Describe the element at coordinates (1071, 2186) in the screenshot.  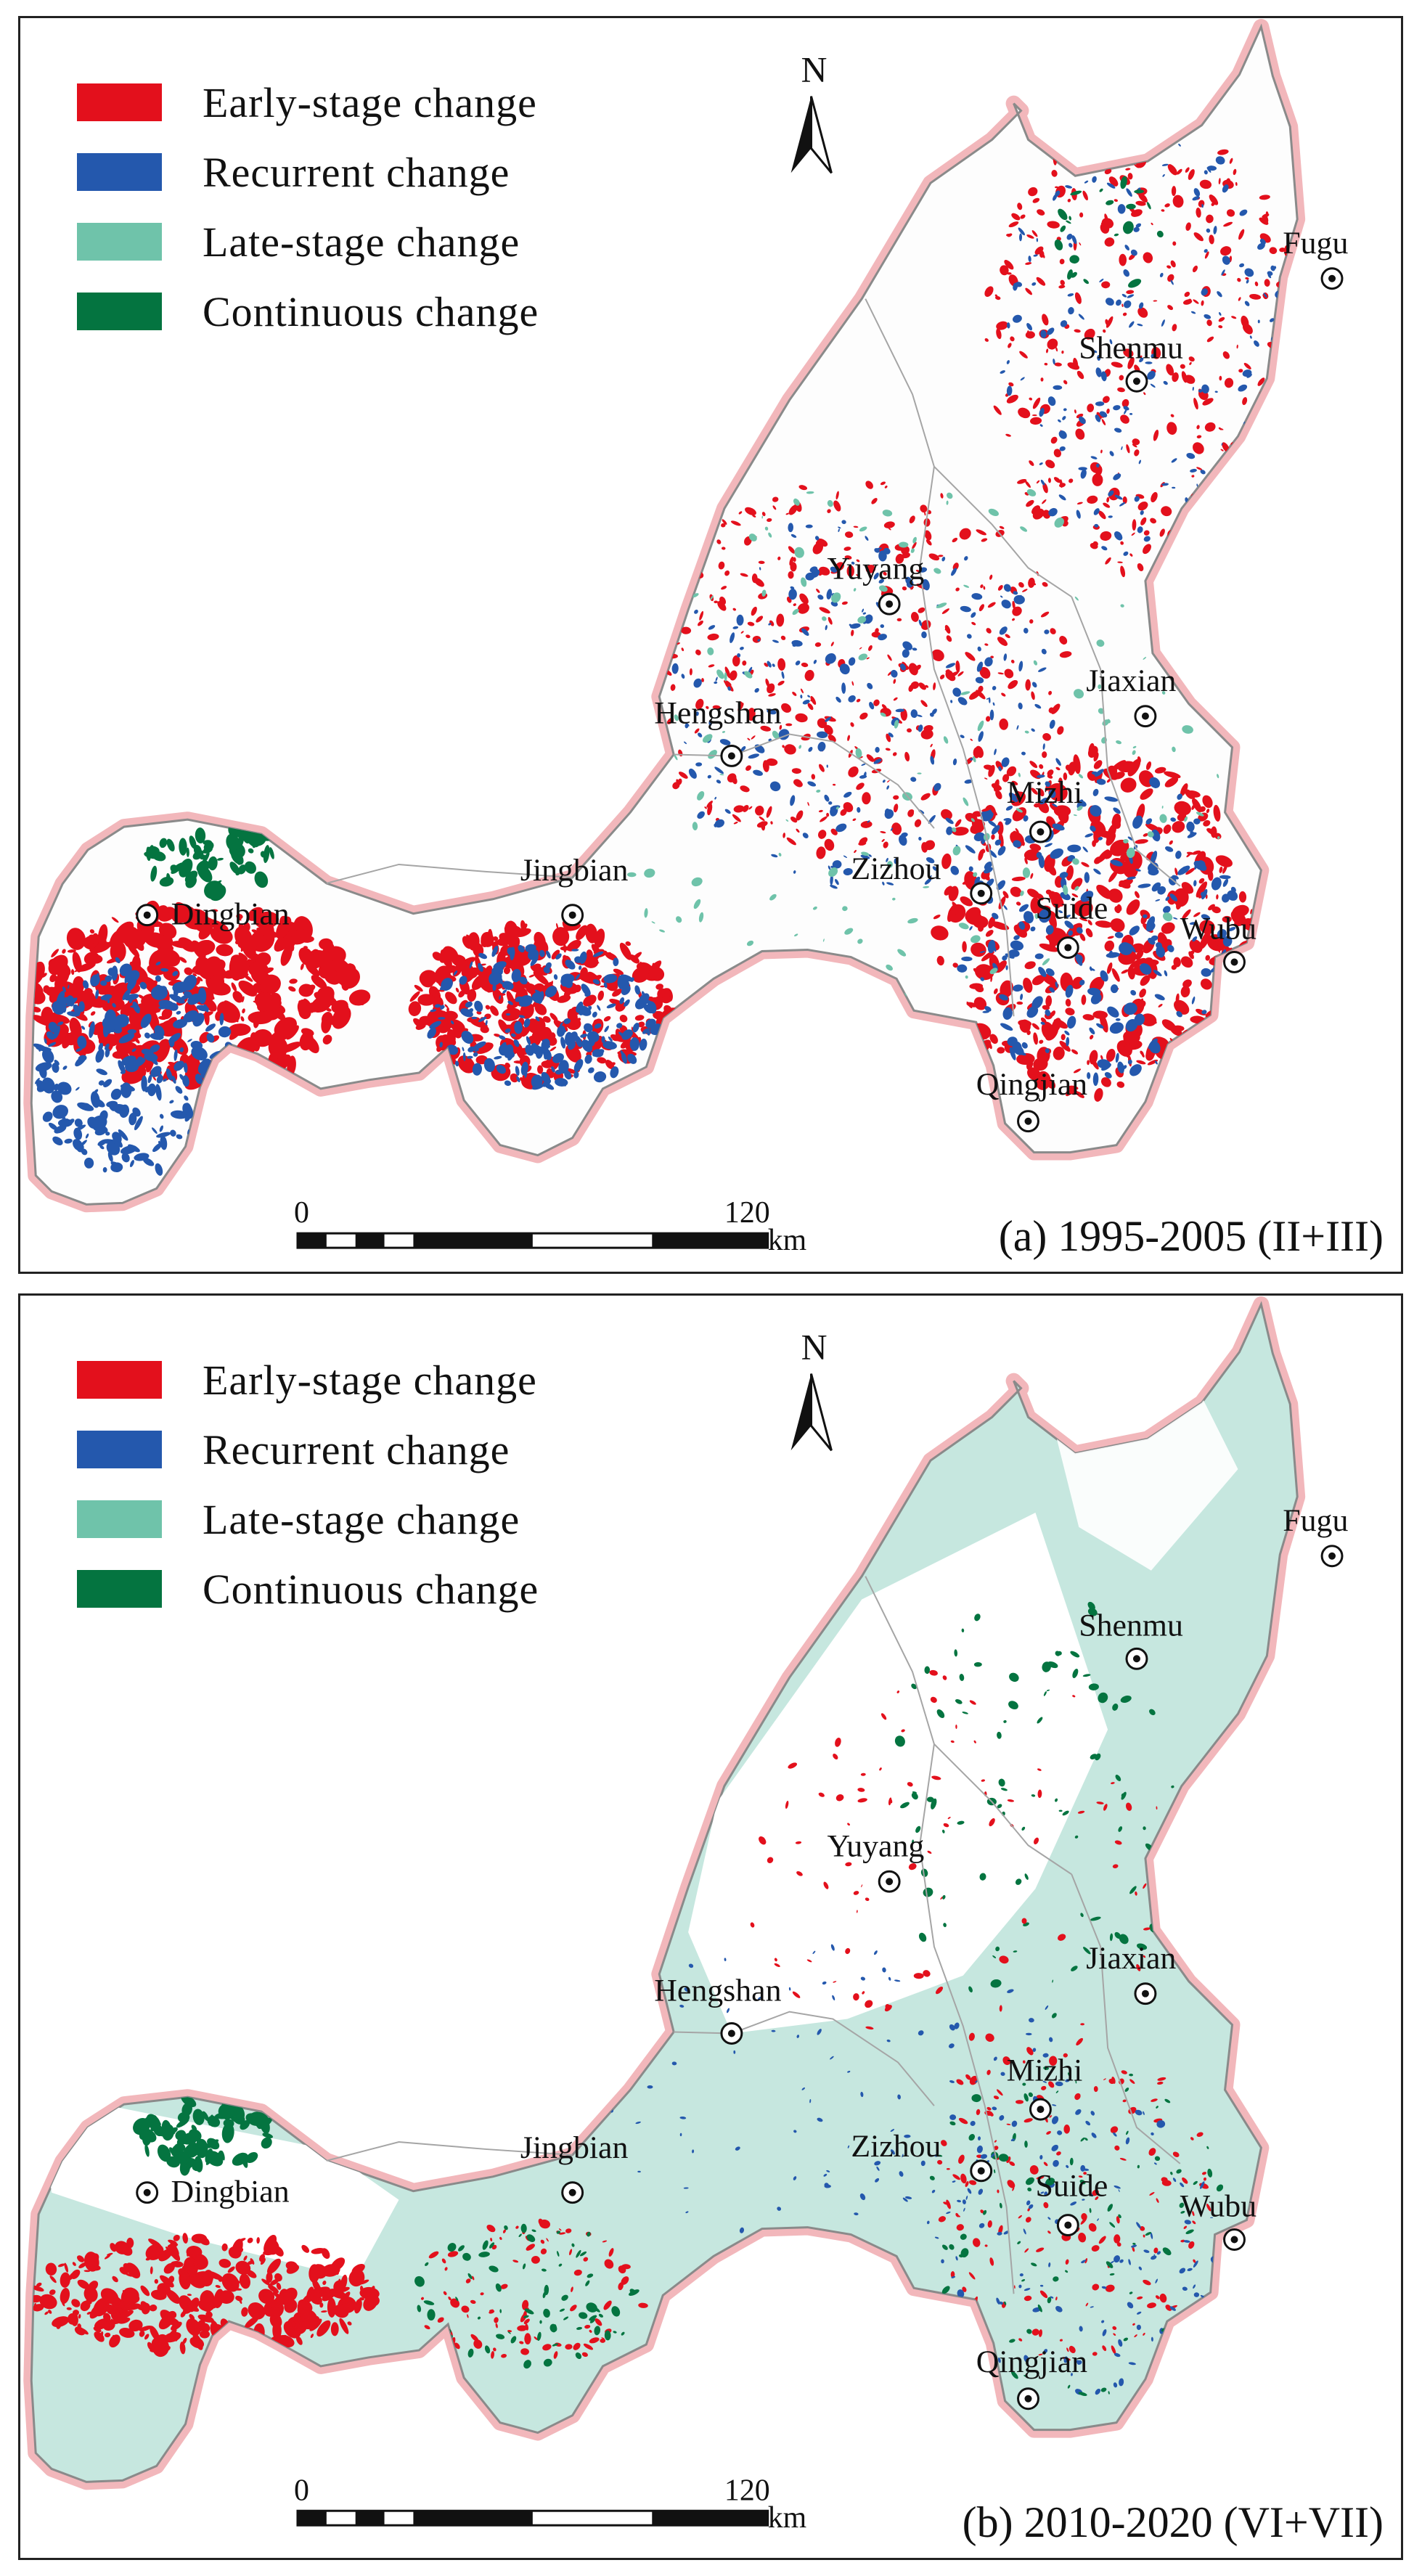
I see `svg-text: Suide` at that location.